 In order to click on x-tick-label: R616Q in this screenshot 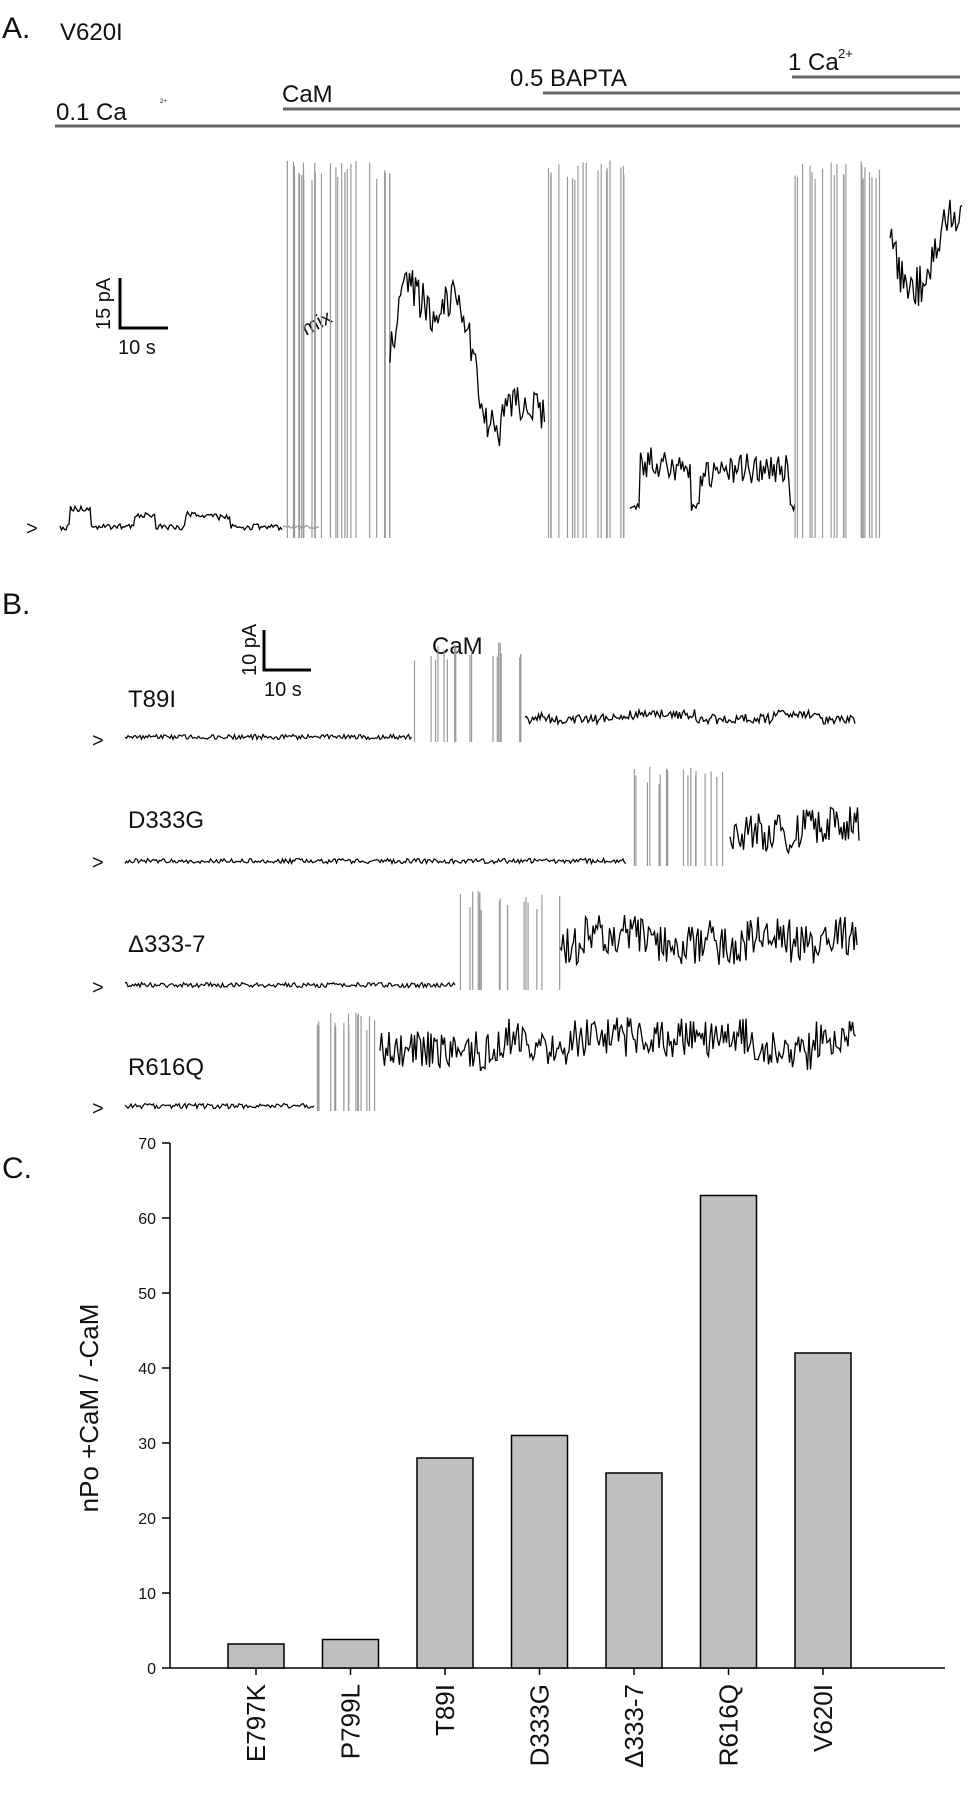, I will do `click(729, 1725)`.